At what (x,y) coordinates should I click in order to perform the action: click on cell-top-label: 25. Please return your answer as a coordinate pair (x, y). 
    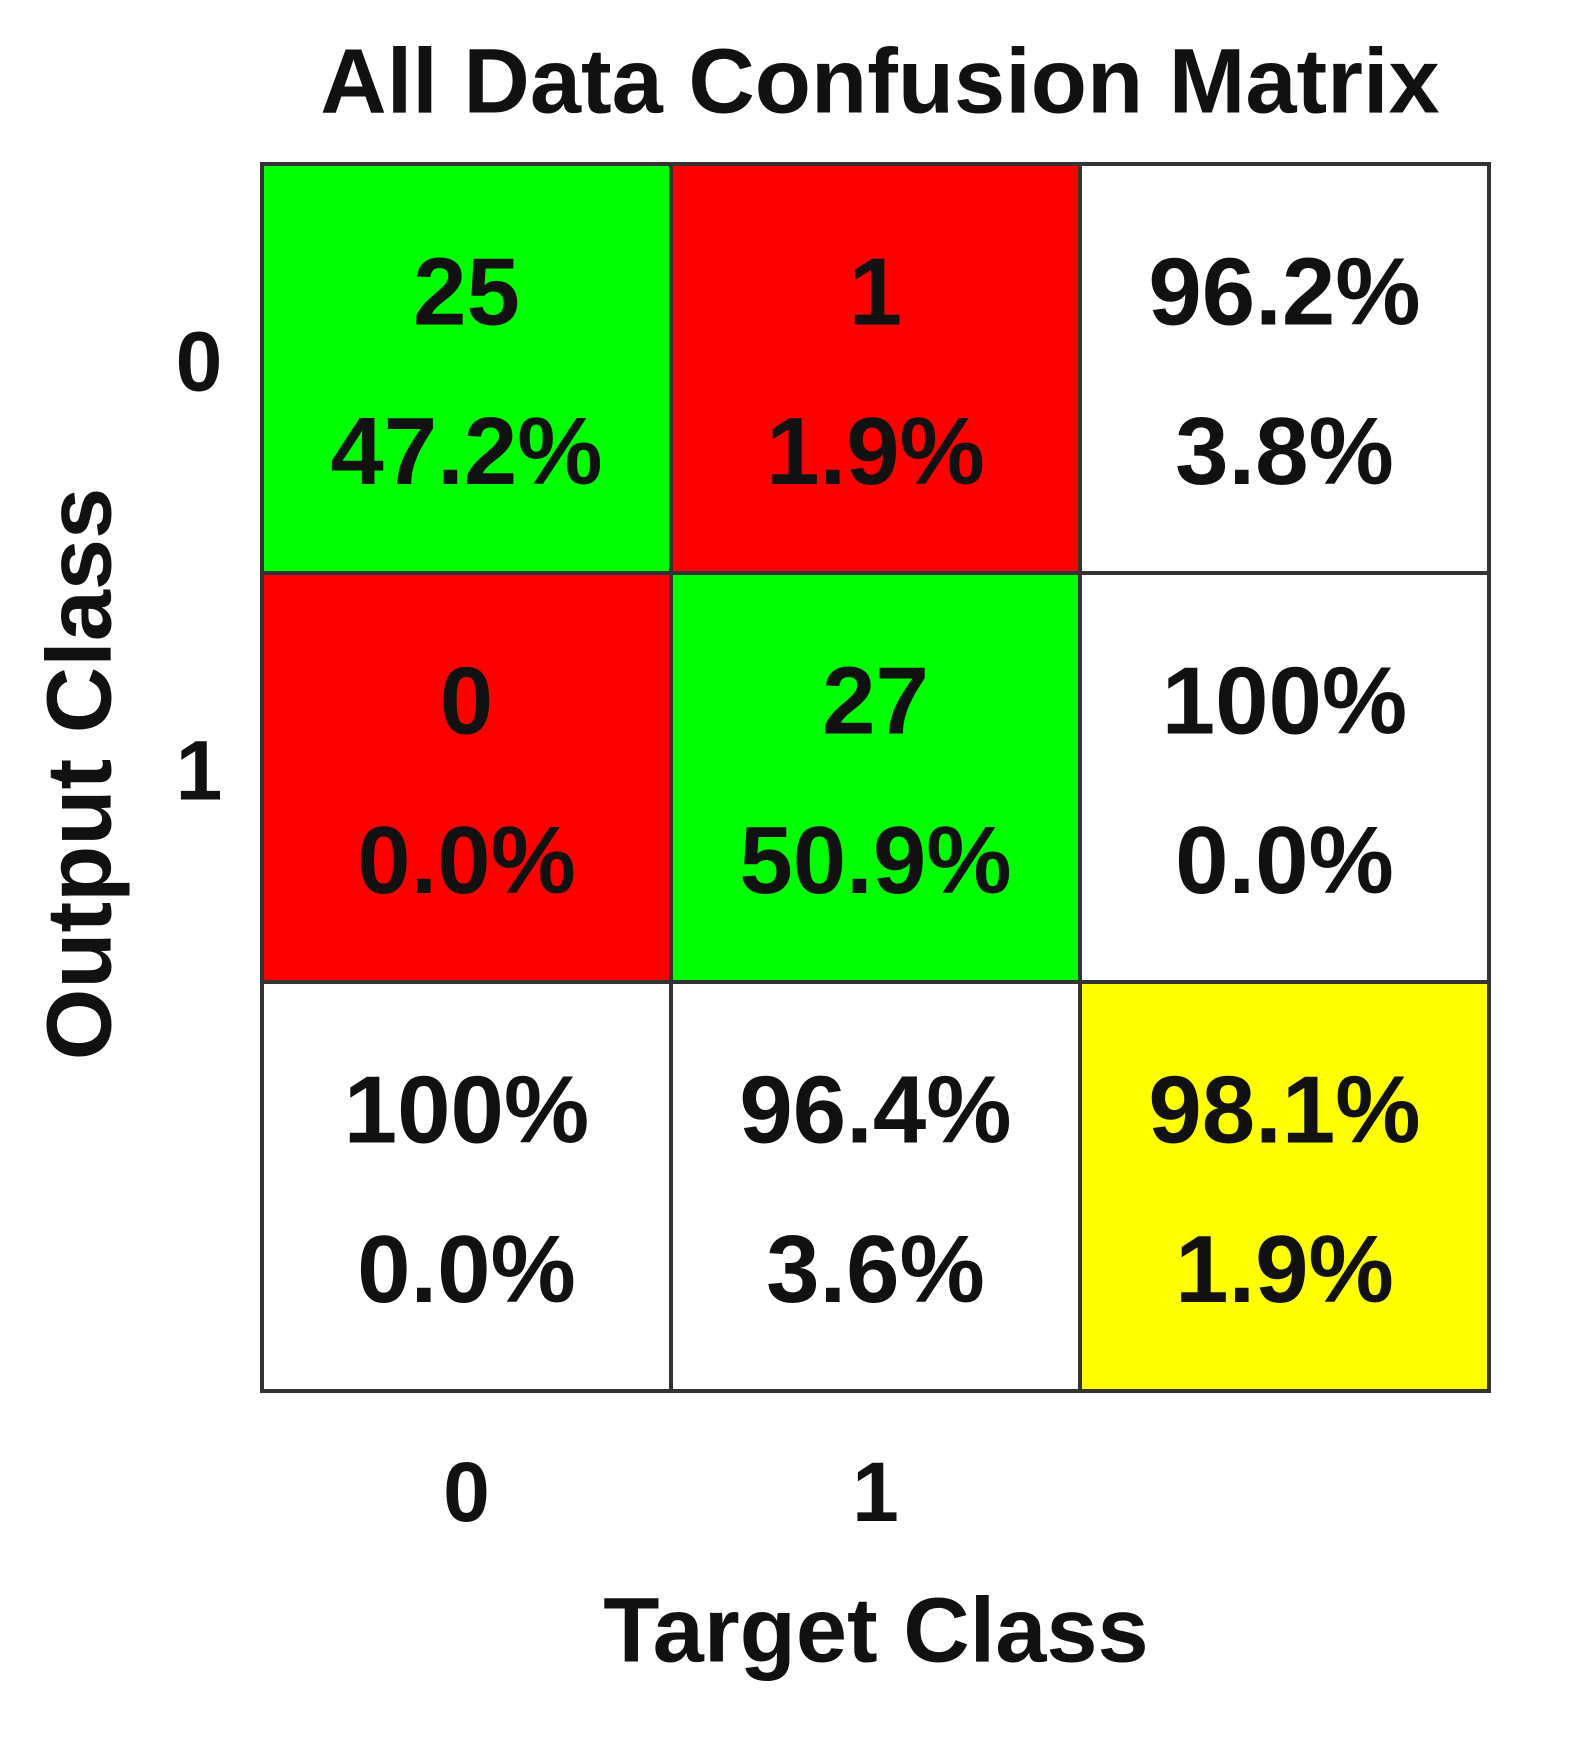
    Looking at the image, I should click on (466, 291).